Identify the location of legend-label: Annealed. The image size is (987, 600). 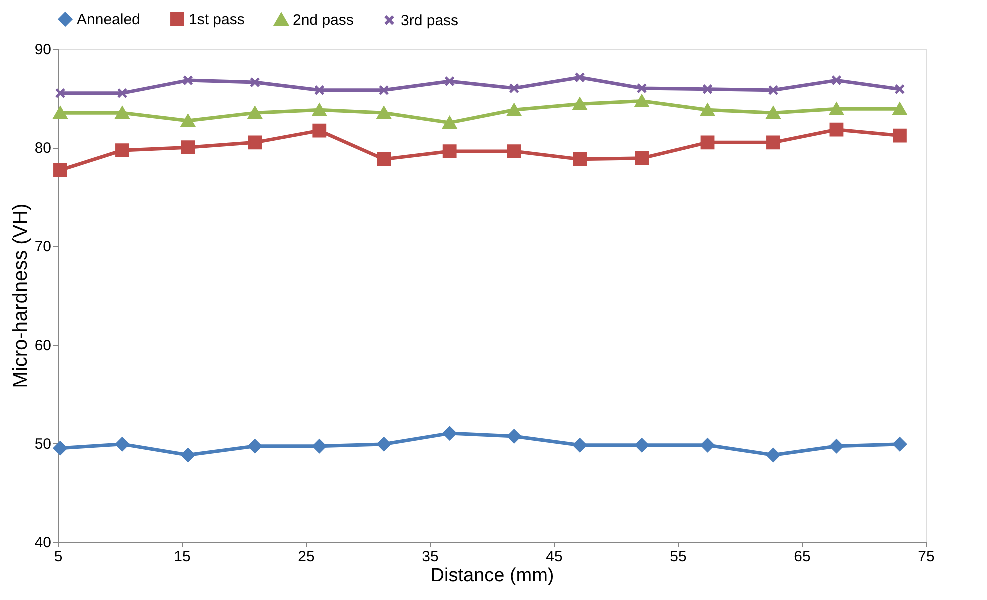
(108, 20).